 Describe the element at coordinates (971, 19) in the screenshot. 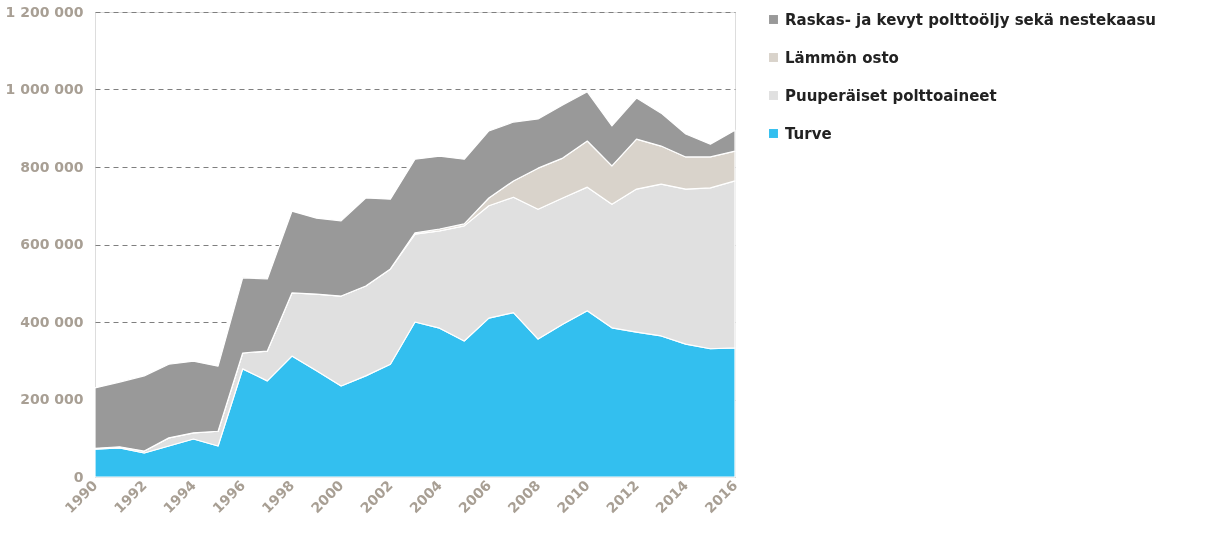

I see `legend-label: Raskas- ja kevyt polttoöljy sekä nestekaasu` at that location.